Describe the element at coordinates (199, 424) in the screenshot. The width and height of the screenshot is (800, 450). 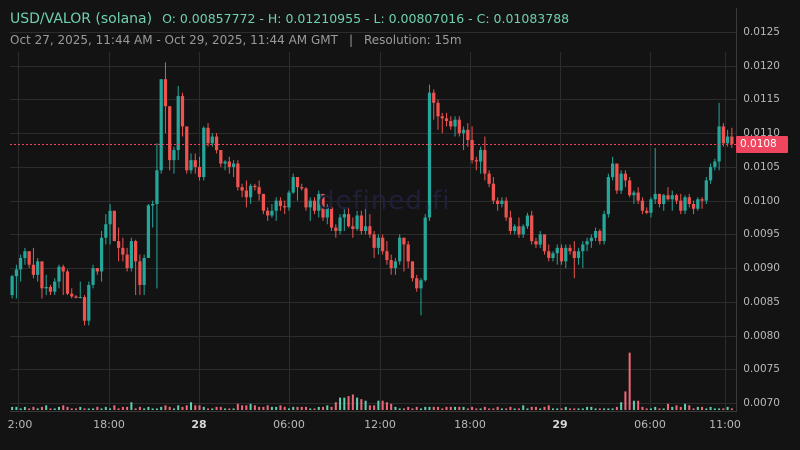
I see `time-tick-label: 28` at that location.